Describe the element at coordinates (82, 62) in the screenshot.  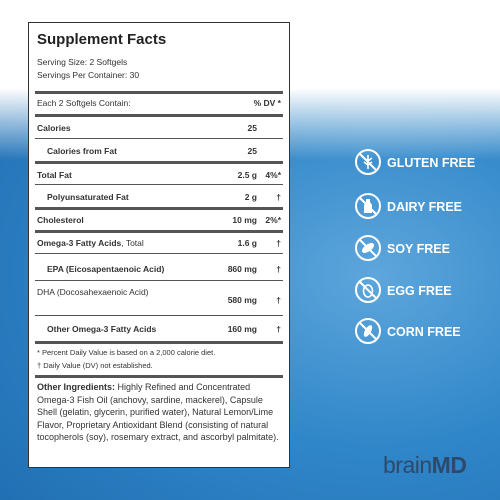
I see `serving-size: Serving Size: 2 Softgels` at that location.